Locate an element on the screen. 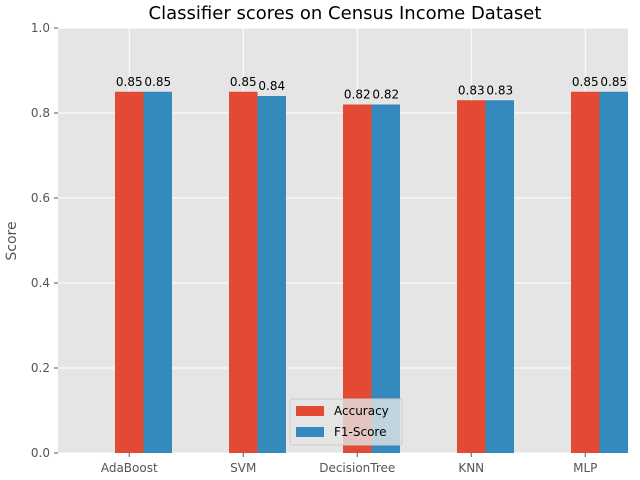 The height and width of the screenshot is (480, 640). data-labels: 0.85 0.850.82 0.830.850.85 0.840.82 0.830.85 is located at coordinates (371, 88).